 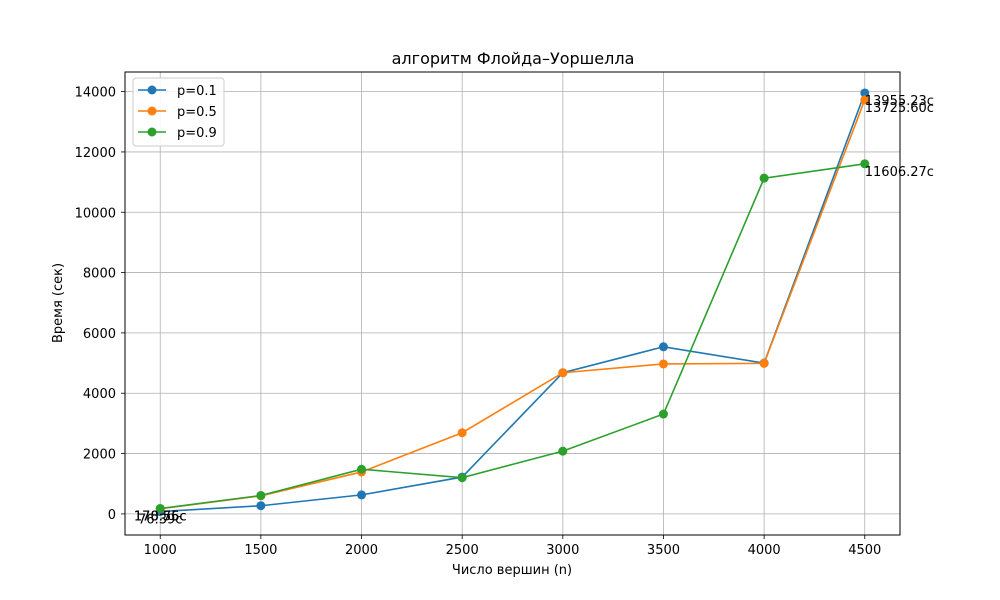 I want to click on y-tick-label: 4000, so click(x=99, y=394).